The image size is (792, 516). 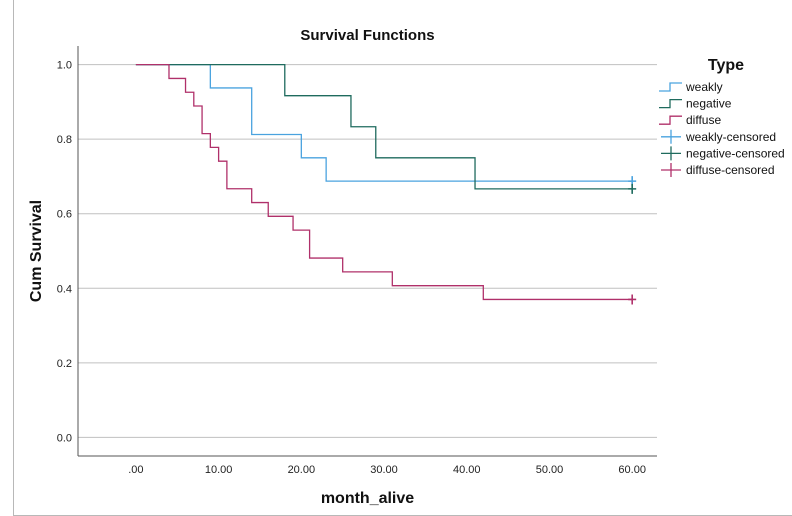 I want to click on legend-swatch-negative-censored, so click(x=671, y=153).